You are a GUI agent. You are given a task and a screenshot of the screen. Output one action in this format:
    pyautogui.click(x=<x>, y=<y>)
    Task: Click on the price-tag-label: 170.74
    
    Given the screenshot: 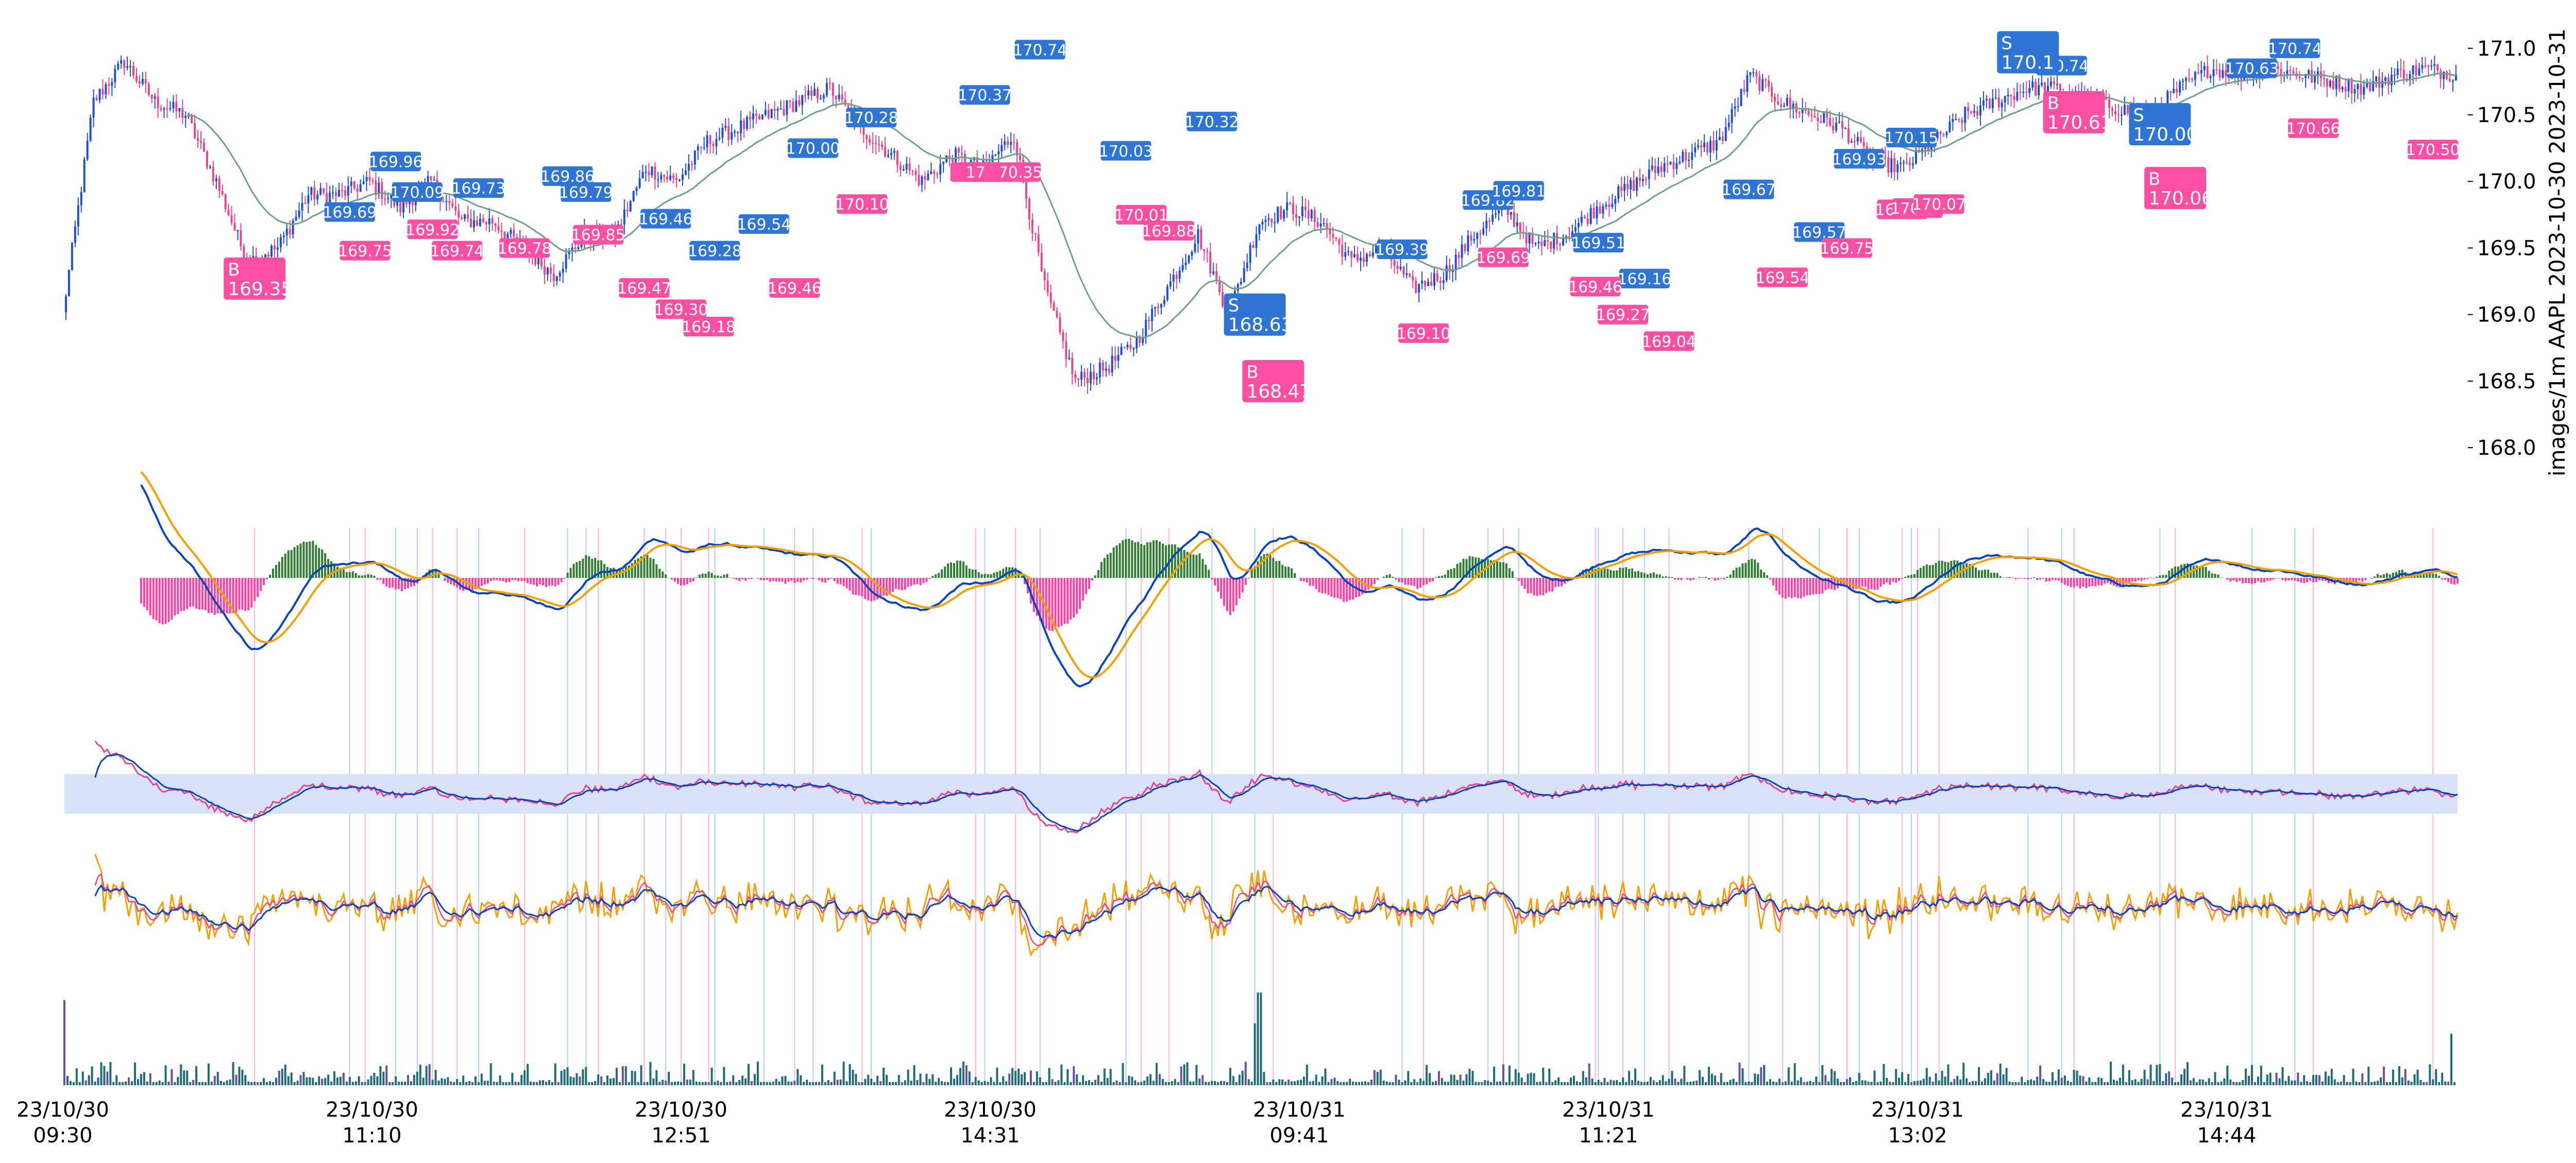 What is the action you would take?
    pyautogui.click(x=2295, y=49)
    